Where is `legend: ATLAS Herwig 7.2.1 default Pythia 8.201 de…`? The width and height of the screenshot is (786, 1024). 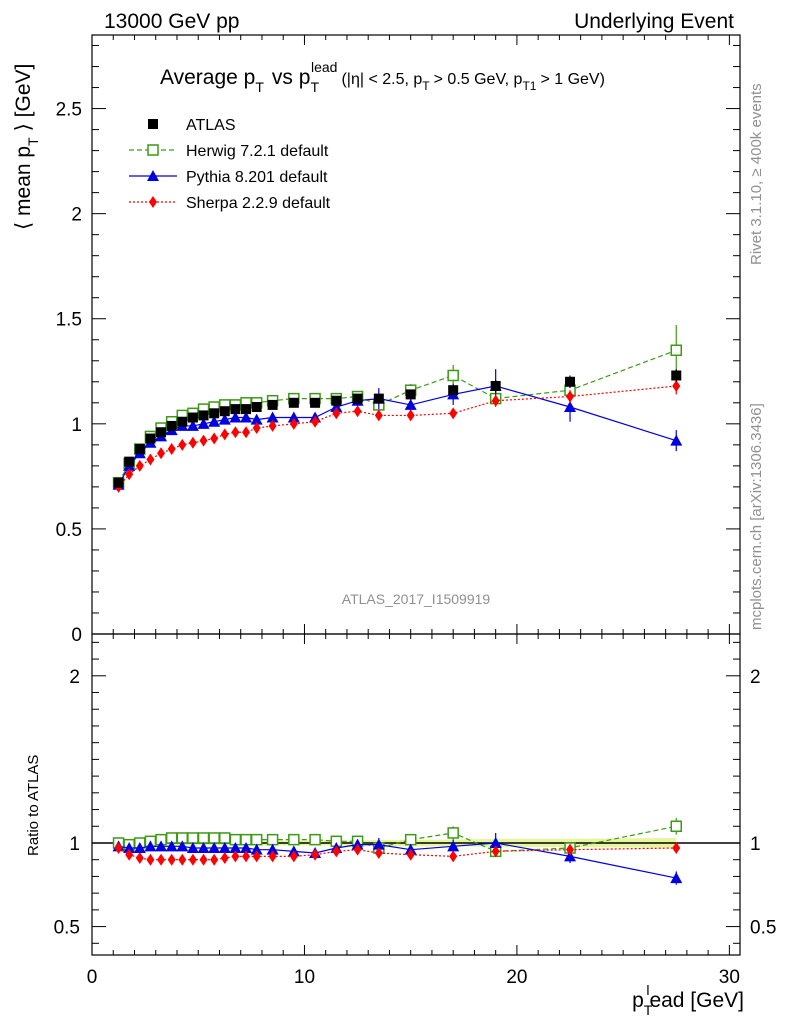 legend: ATLAS Herwig 7.2.1 default Pythia 8.201 de… is located at coordinates (230, 164).